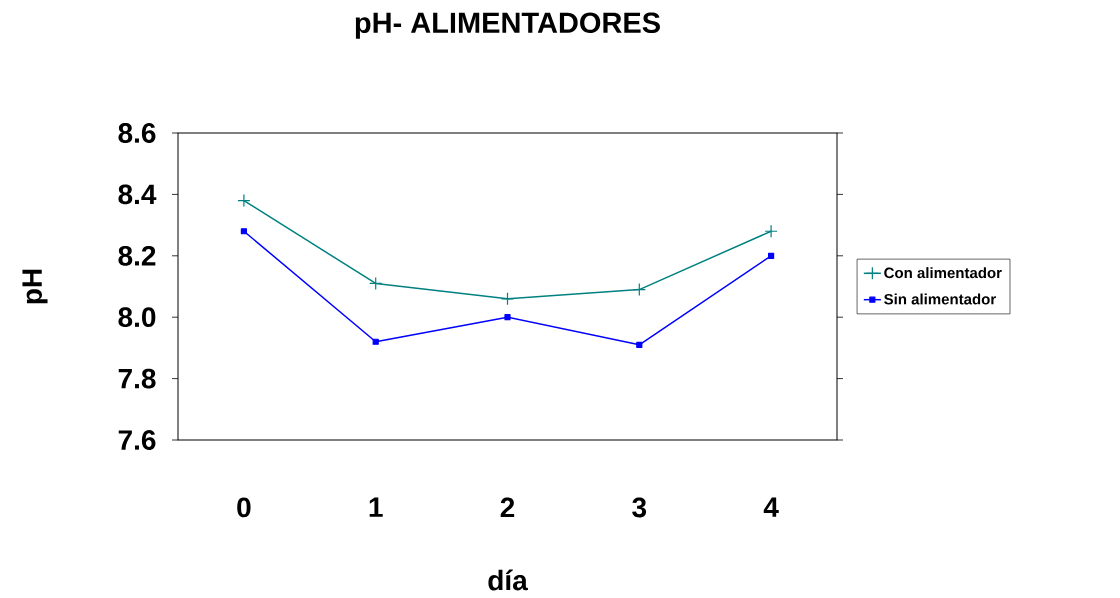  What do you see at coordinates (771, 507) in the screenshot?
I see `x-tick-label: 4` at bounding box center [771, 507].